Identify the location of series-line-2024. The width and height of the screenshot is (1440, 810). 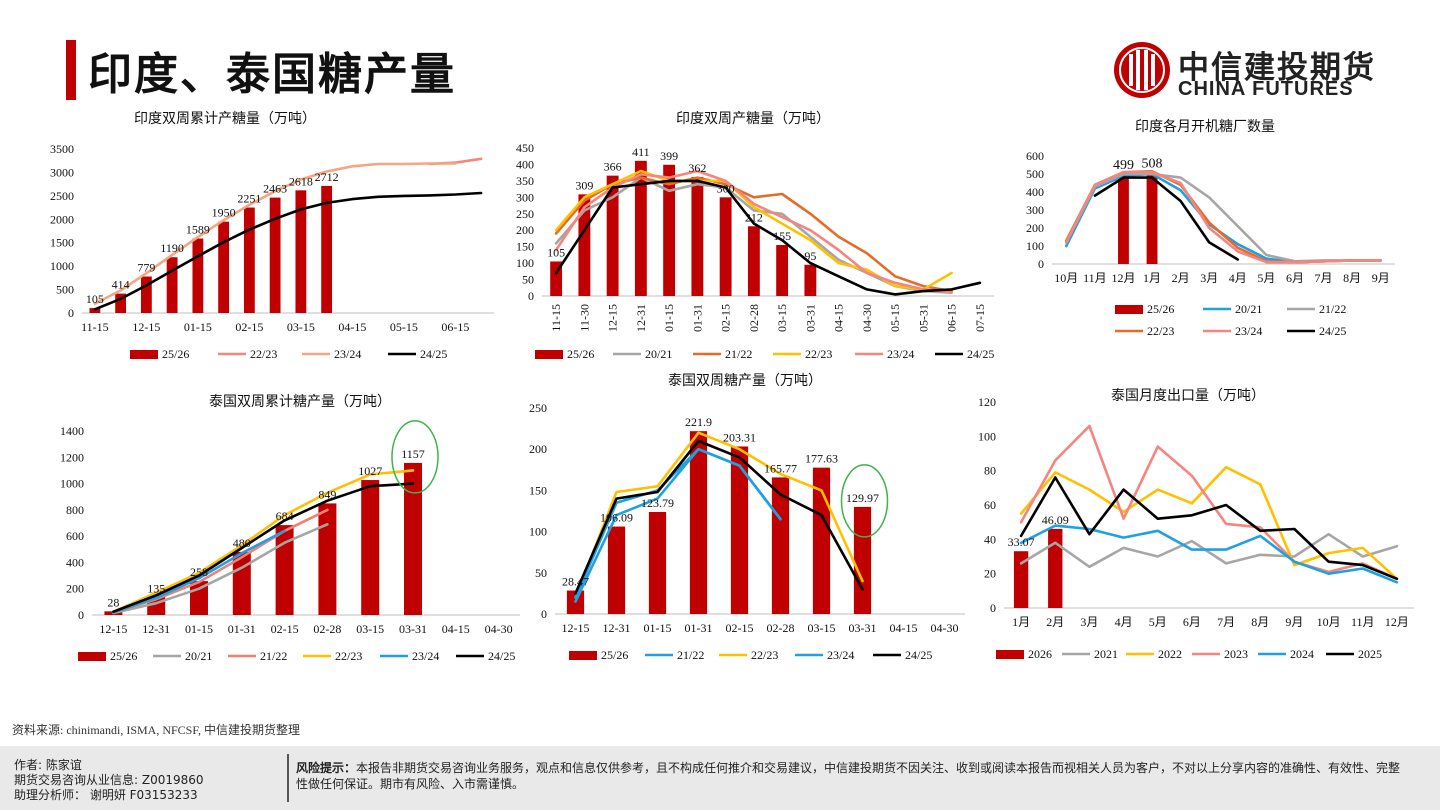
(1209, 554).